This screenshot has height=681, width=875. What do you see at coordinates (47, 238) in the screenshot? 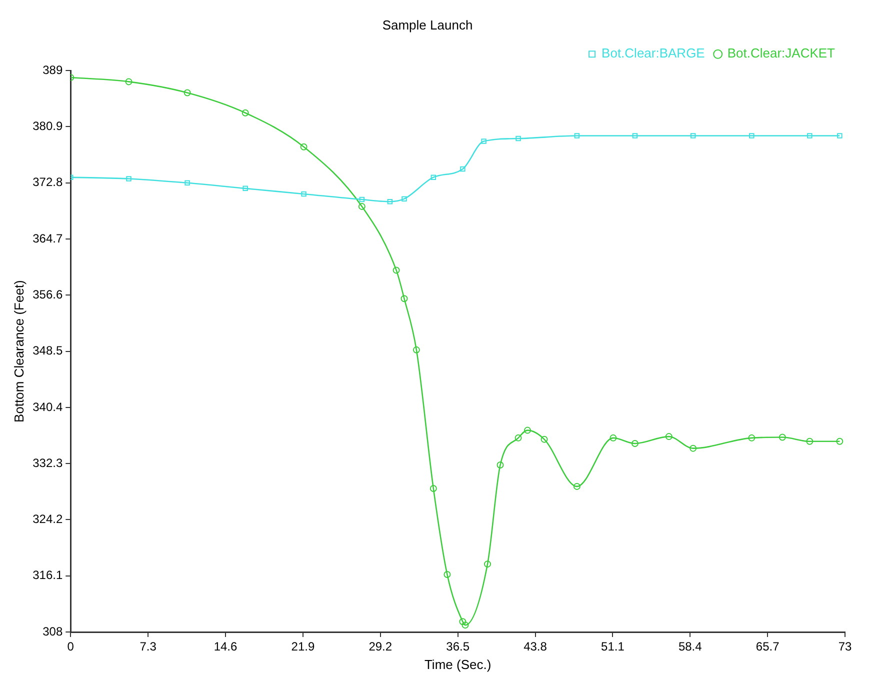
I see `y-tick-label: 364.7` at bounding box center [47, 238].